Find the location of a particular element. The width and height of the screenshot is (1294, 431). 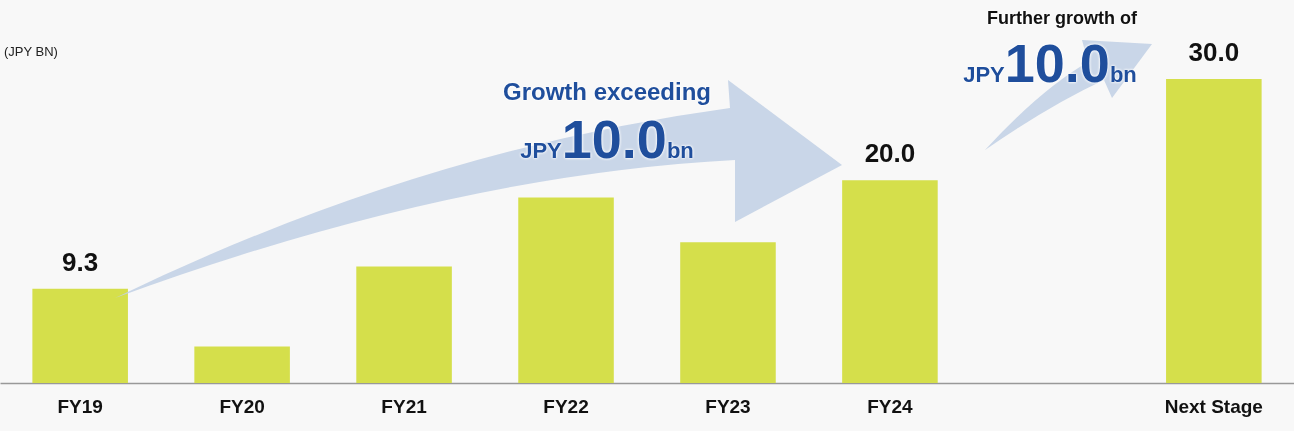

x-tick-label: FY21 is located at coordinates (404, 406).